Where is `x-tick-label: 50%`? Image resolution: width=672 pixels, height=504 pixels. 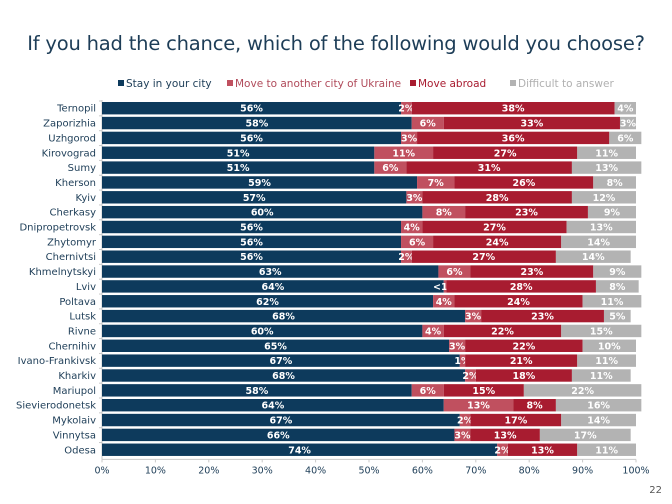
x-tick-label: 50% is located at coordinates (368, 470).